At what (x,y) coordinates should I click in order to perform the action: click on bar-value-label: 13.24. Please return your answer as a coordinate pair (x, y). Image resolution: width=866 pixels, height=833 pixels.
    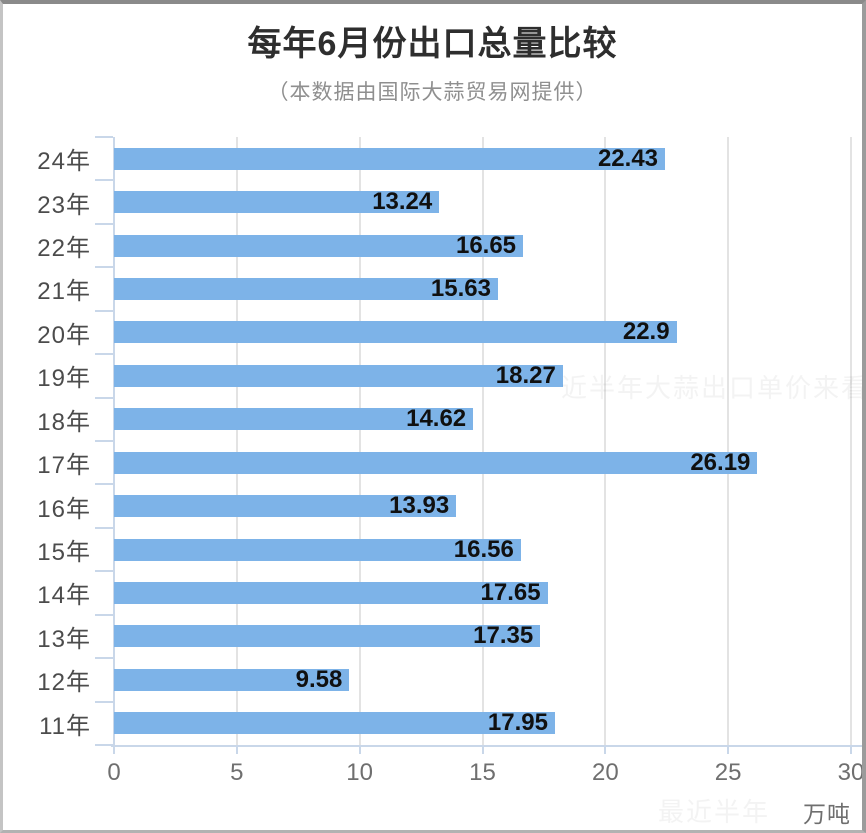
    Looking at the image, I should click on (402, 202).